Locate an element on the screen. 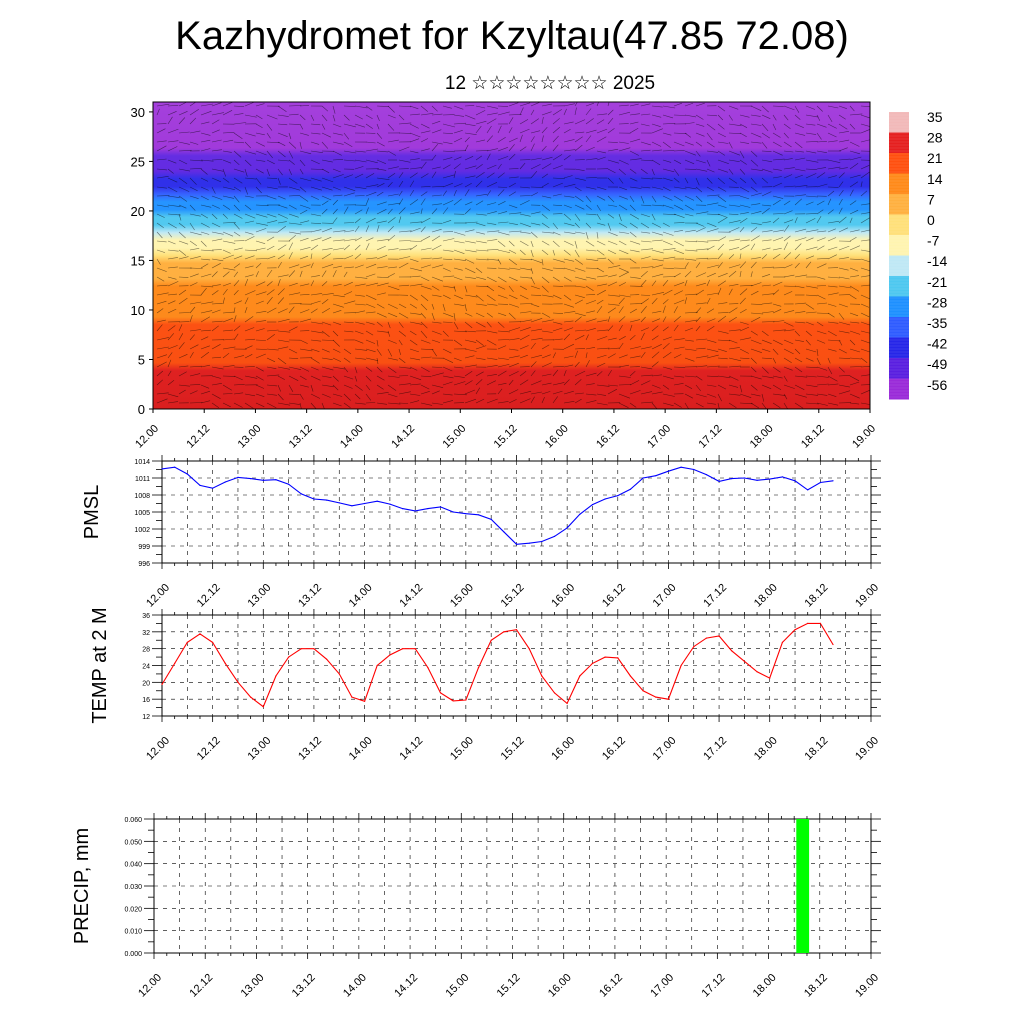 This screenshot has height=1024, width=1024. data-point is located at coordinates (681, 665).